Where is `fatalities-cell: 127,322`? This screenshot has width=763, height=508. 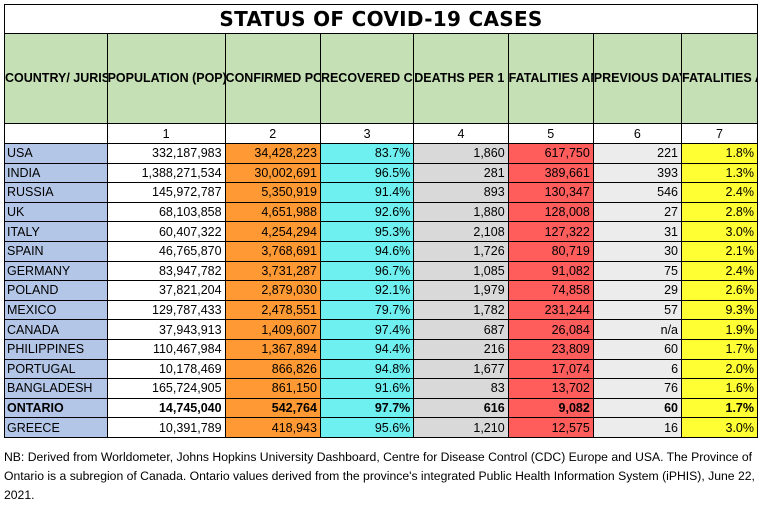
fatalities-cell: 127,322 is located at coordinates (550, 231).